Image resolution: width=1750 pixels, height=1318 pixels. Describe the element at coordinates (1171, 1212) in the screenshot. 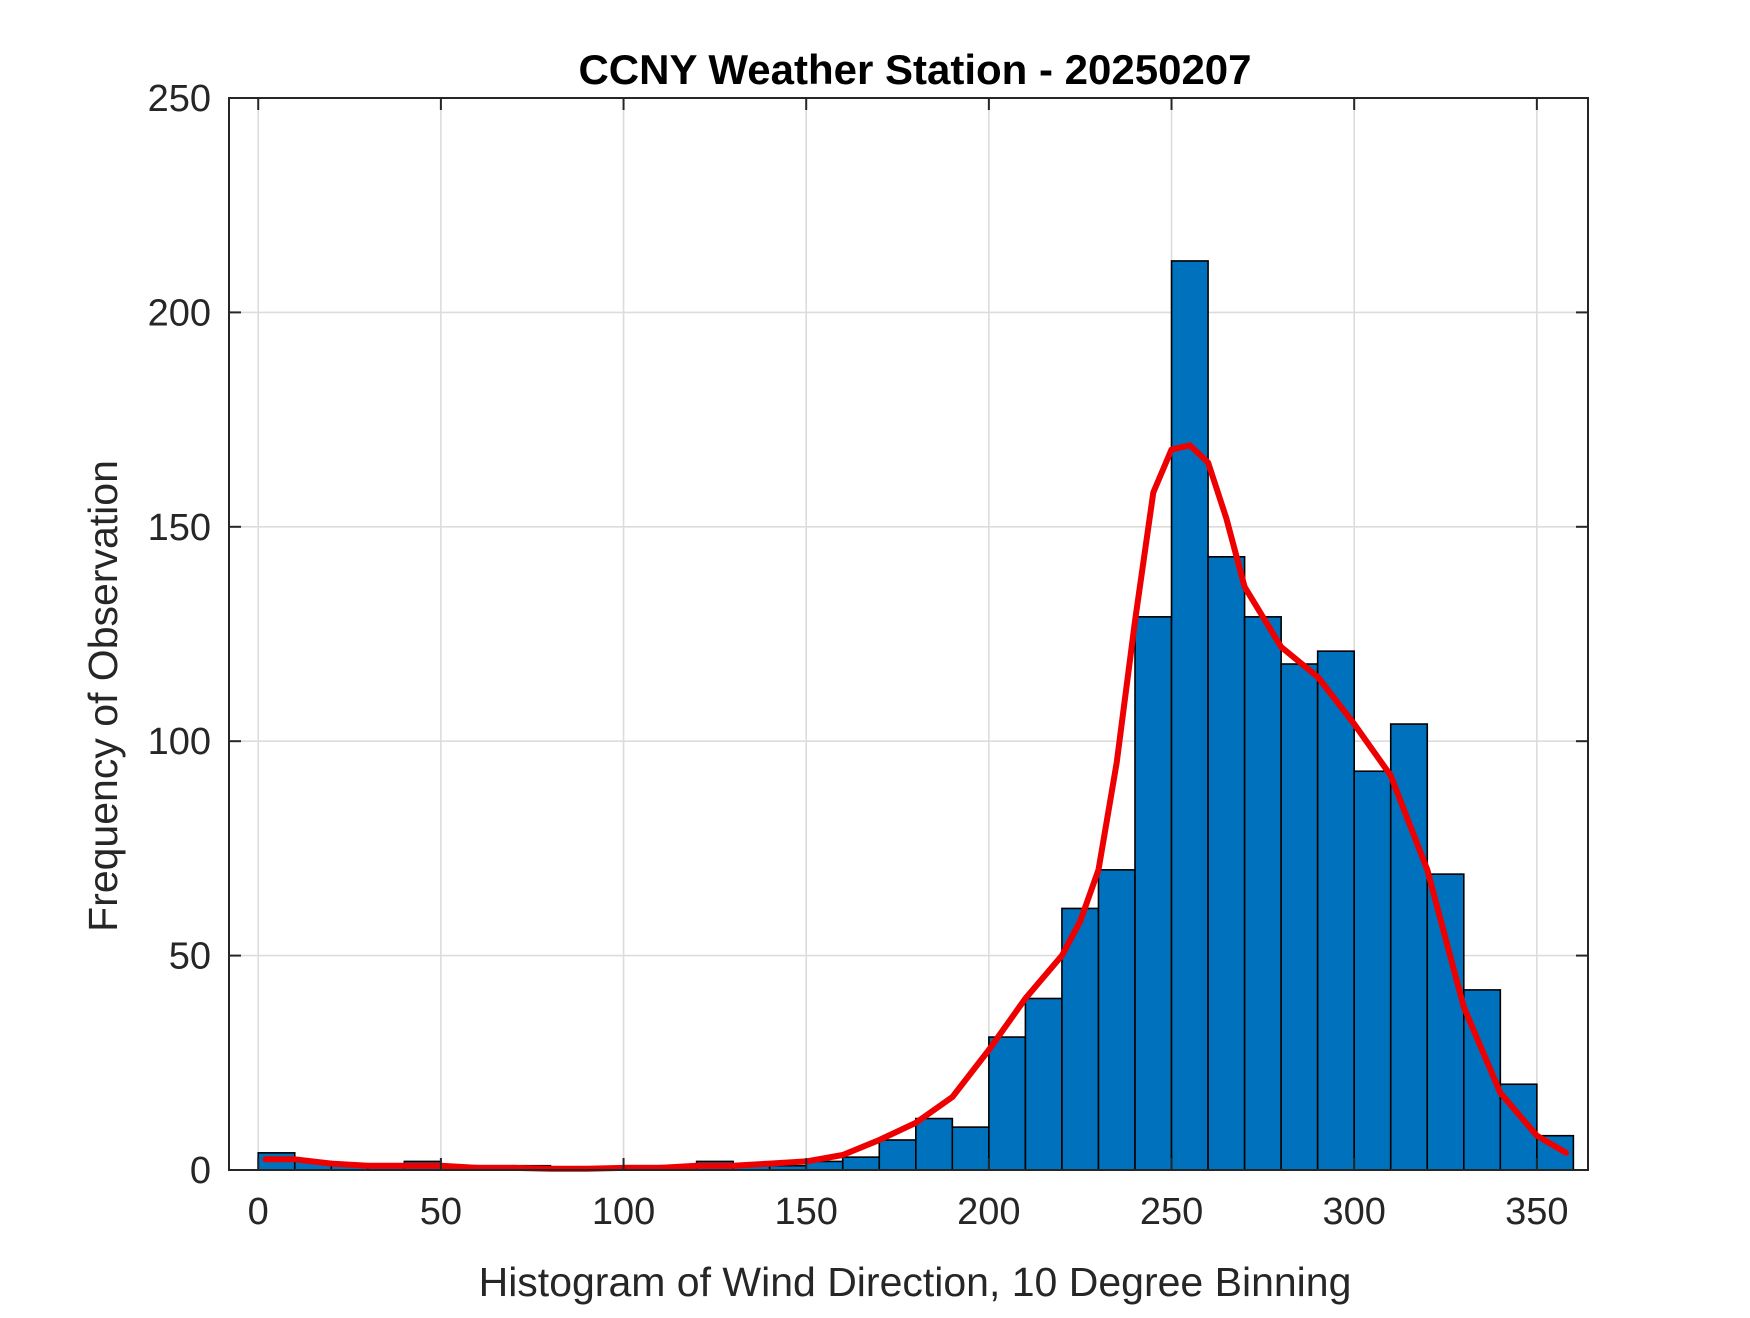

I see `x-tick-label: 250` at that location.